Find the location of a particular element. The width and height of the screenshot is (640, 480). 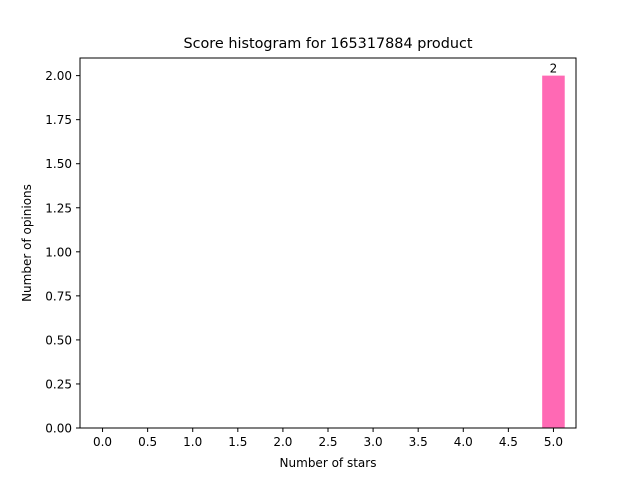

bar-value-label: 2 is located at coordinates (554, 69).